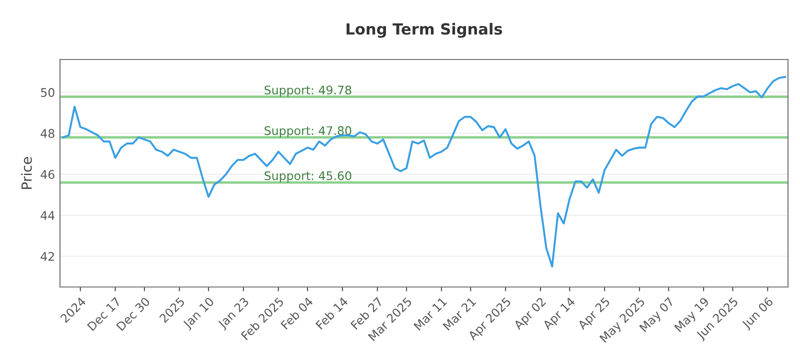  Describe the element at coordinates (47, 92) in the screenshot. I see `y-tick-label: 50` at that location.